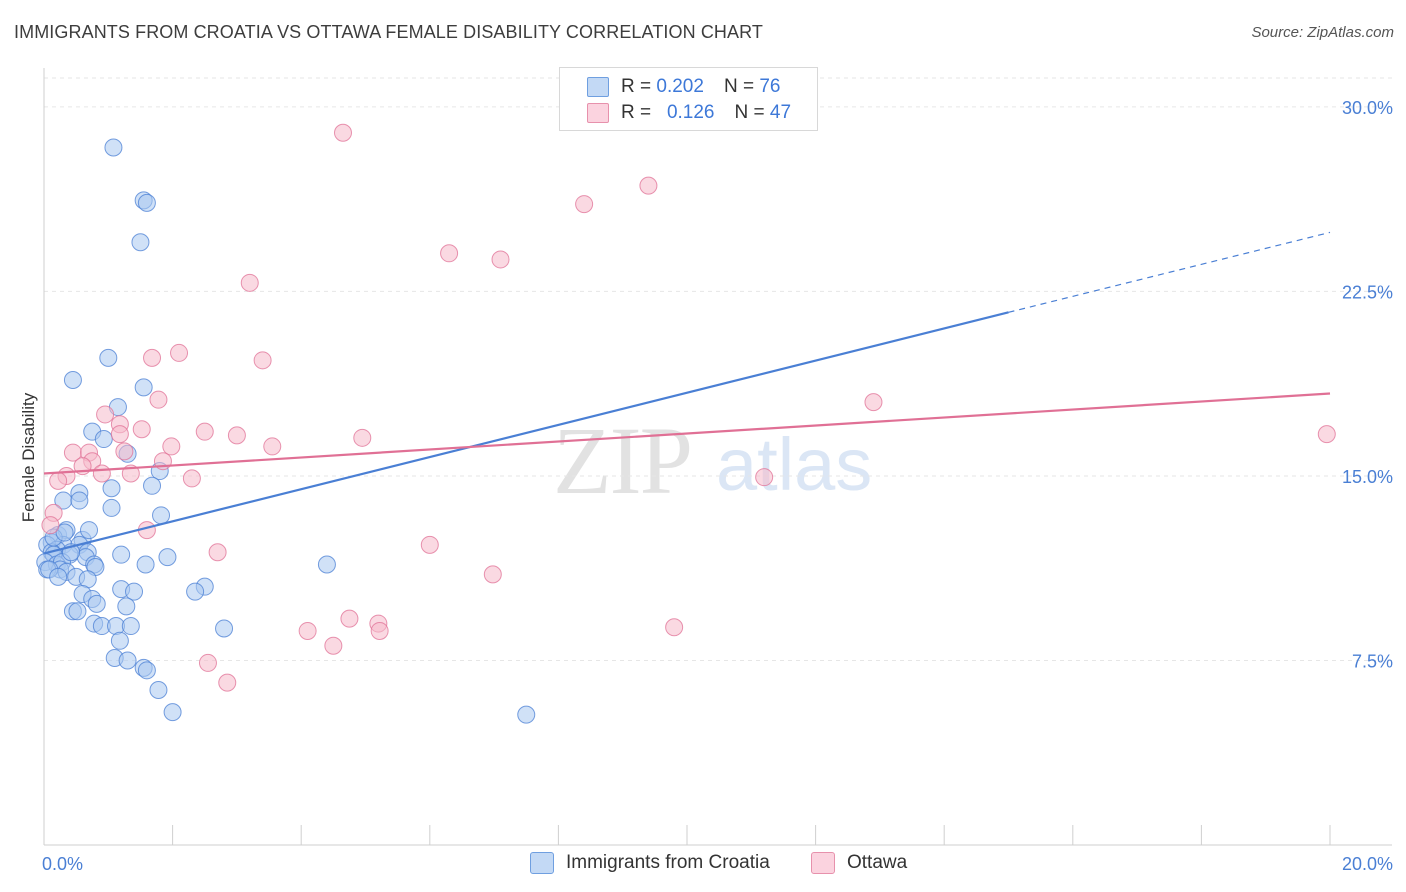 Image resolution: width=1406 pixels, height=892 pixels. I want to click on source-label: Source: ZipAtlas.com, so click(1322, 32).